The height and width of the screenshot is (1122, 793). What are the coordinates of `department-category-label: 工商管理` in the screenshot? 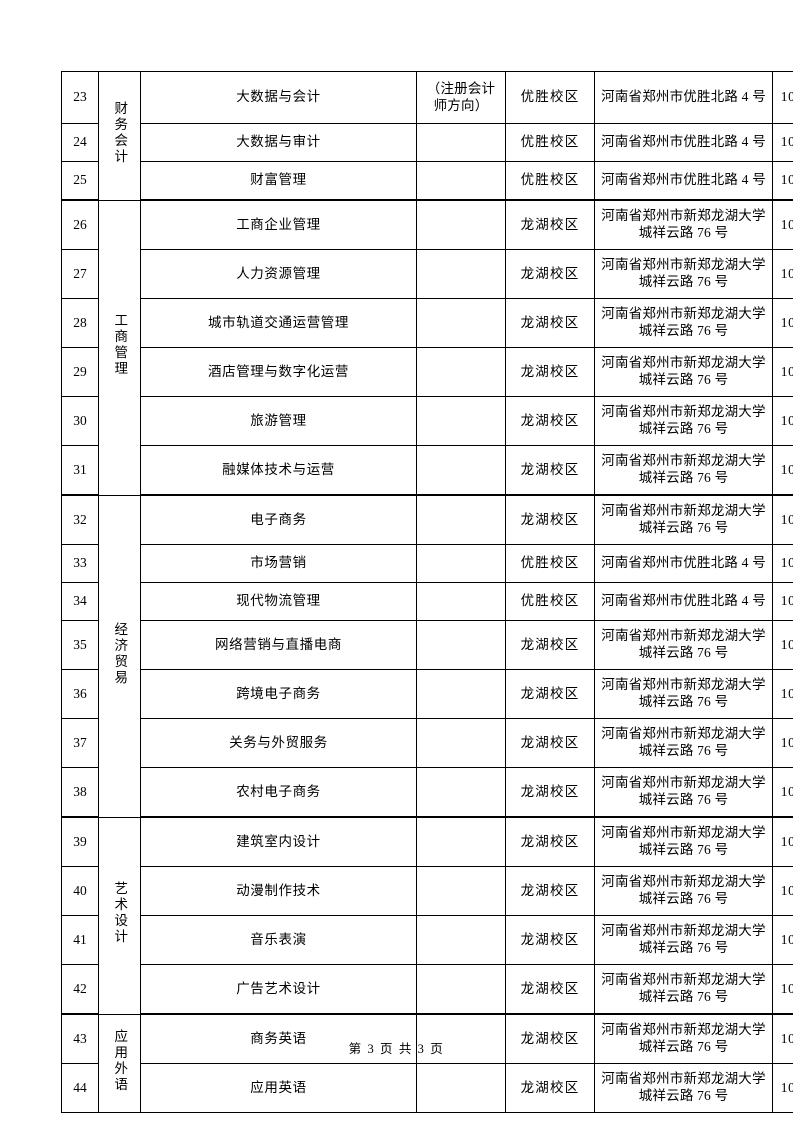 It's located at (120, 345).